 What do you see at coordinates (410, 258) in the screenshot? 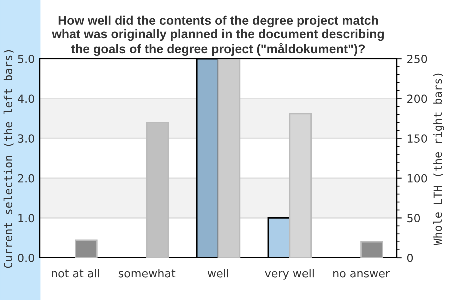
I see `y2-tick-label: 0` at bounding box center [410, 258].